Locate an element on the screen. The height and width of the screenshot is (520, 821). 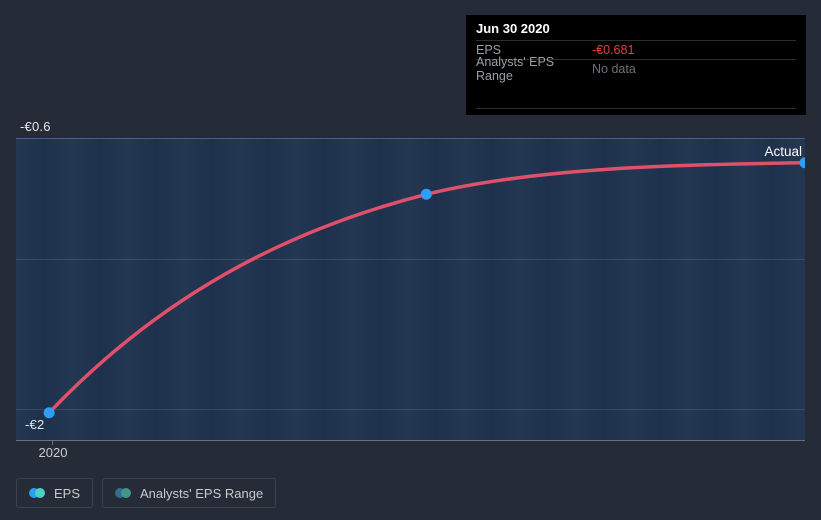
x-axis-label-2020: 2020 is located at coordinates (53, 452).